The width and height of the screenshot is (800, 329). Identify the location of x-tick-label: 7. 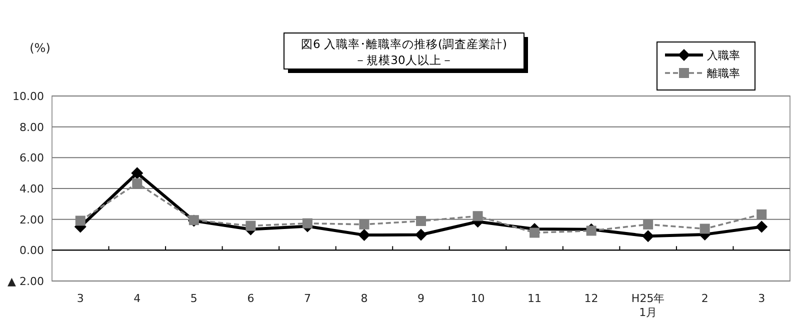
(307, 298).